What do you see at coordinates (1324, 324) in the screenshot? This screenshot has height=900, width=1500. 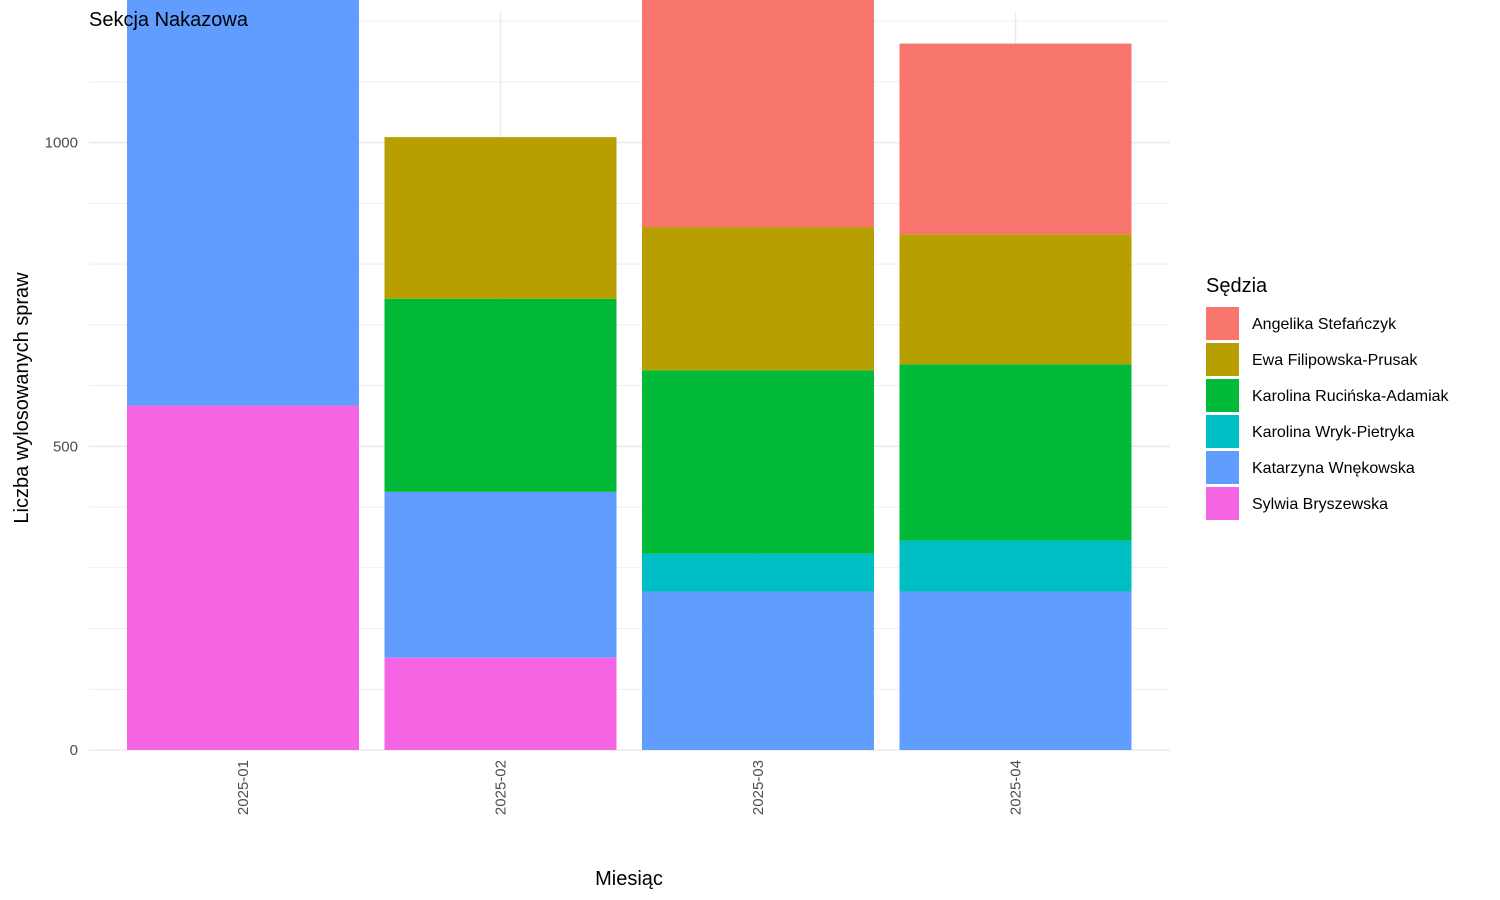 I see `legend-label: Angelika Stefańczyk` at bounding box center [1324, 324].